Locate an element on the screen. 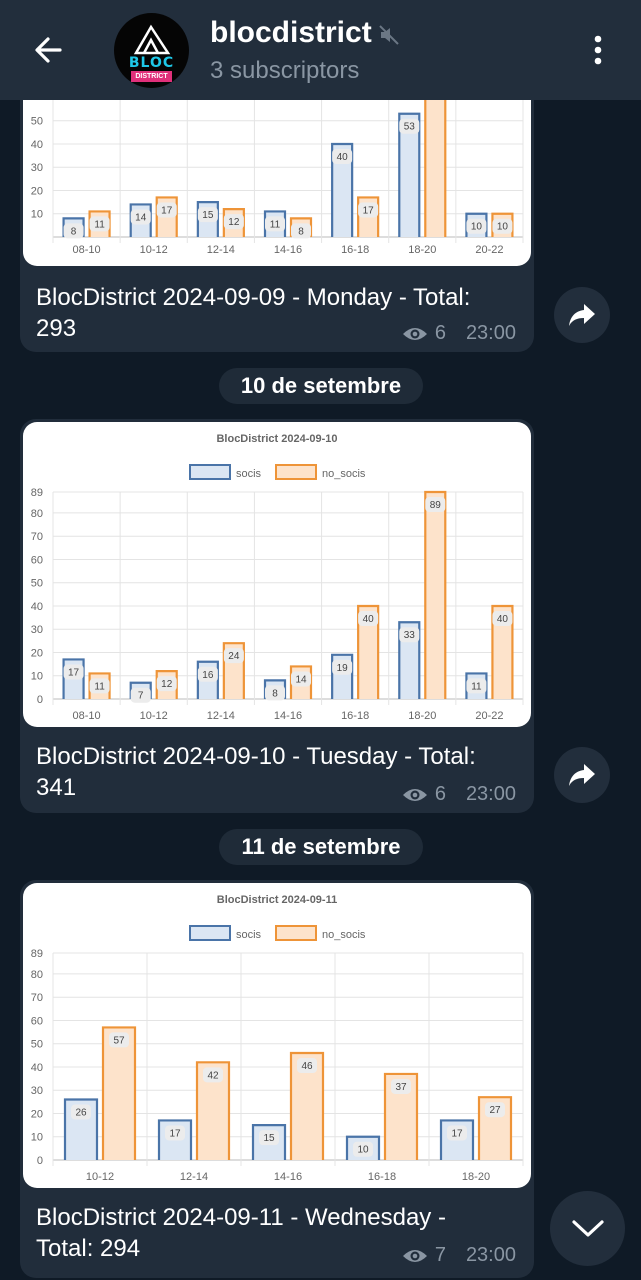 The height and width of the screenshot is (1280, 641). data-label: 27 is located at coordinates (495, 1110).